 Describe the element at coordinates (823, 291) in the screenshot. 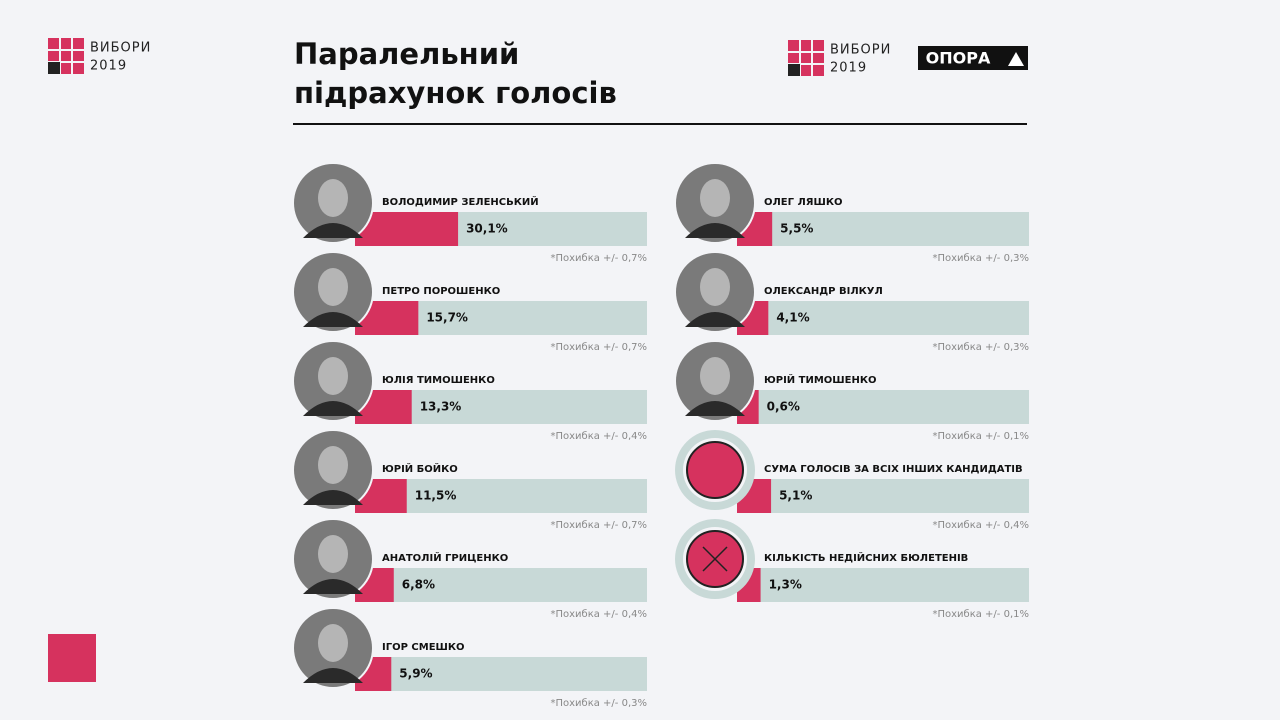

I see `candidate-name: ОЛЕКСАНДР ВІЛКУЛ` at that location.